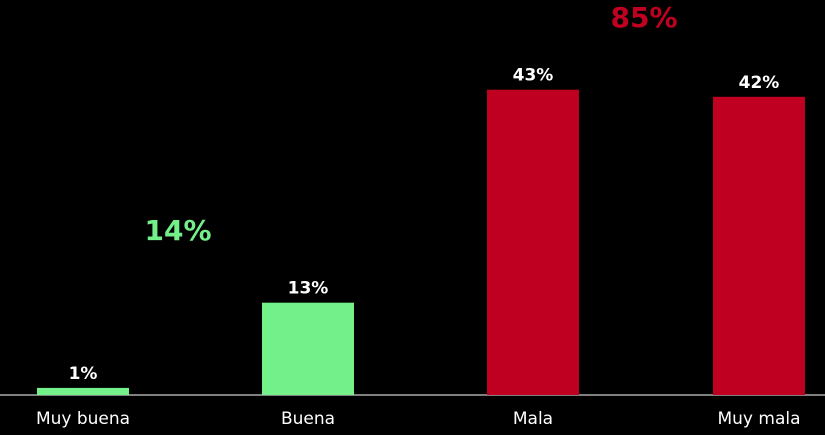  What do you see at coordinates (308, 419) in the screenshot?
I see `category-label: Buena` at bounding box center [308, 419].